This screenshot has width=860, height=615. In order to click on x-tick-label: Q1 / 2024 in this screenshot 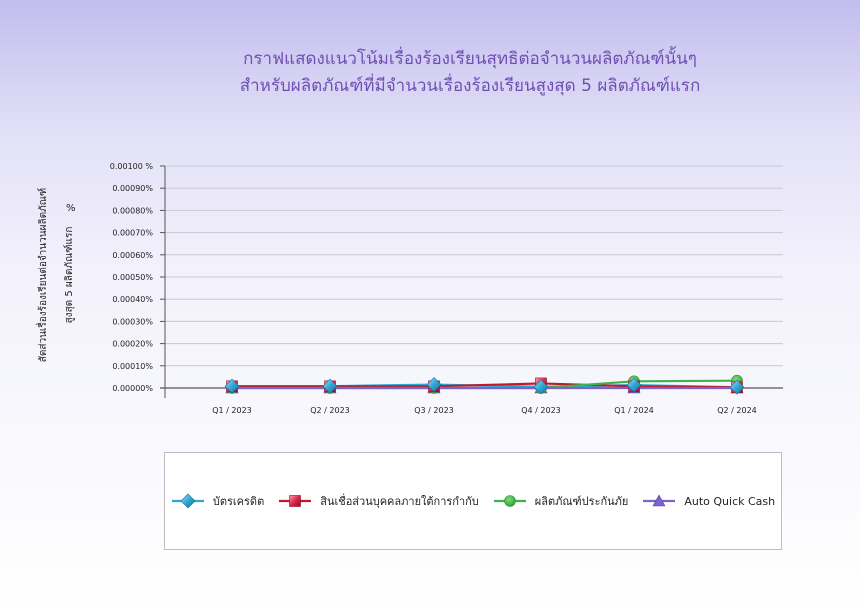, I will do `click(634, 410)`.